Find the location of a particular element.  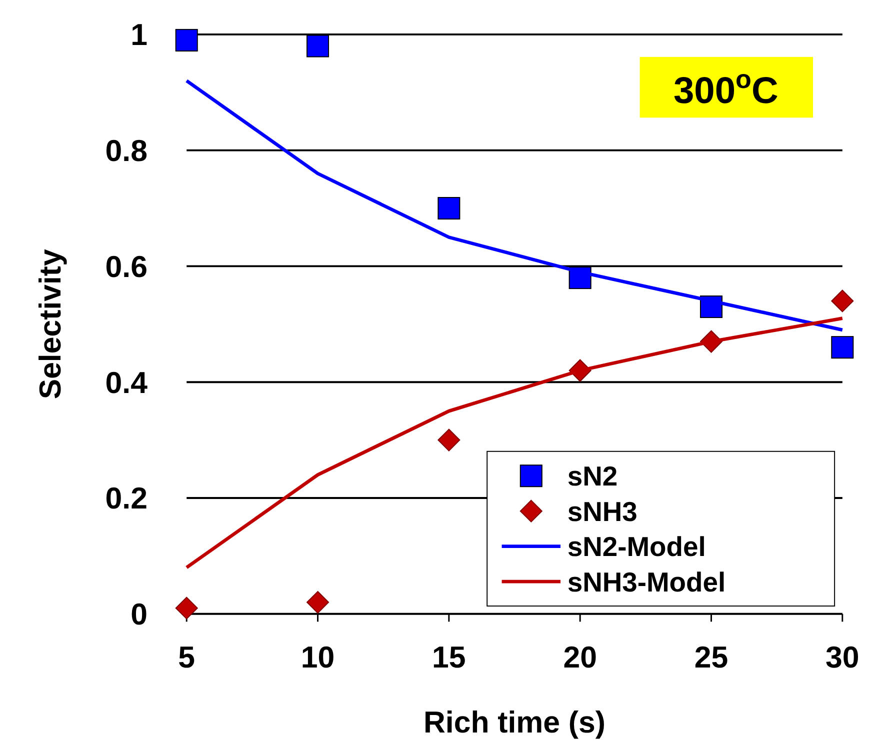

x-tick-label: 5 is located at coordinates (187, 658).